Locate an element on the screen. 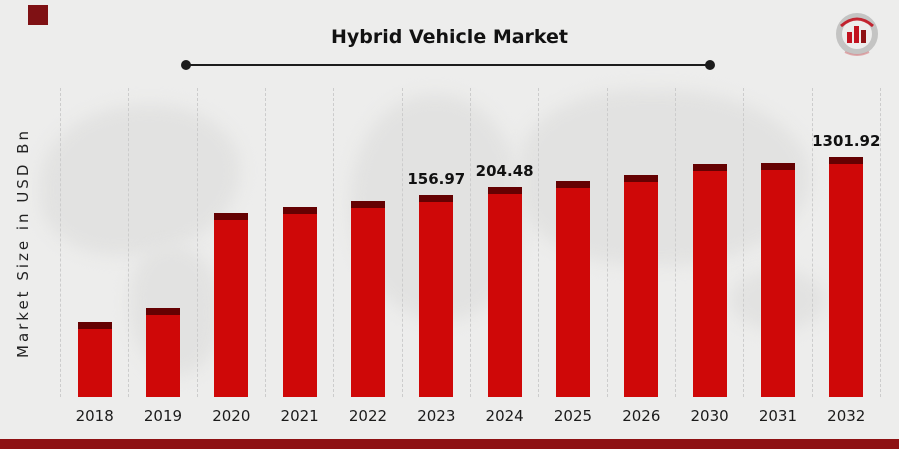 The height and width of the screenshot is (449, 899). bar-cap-2032 is located at coordinates (846, 160).